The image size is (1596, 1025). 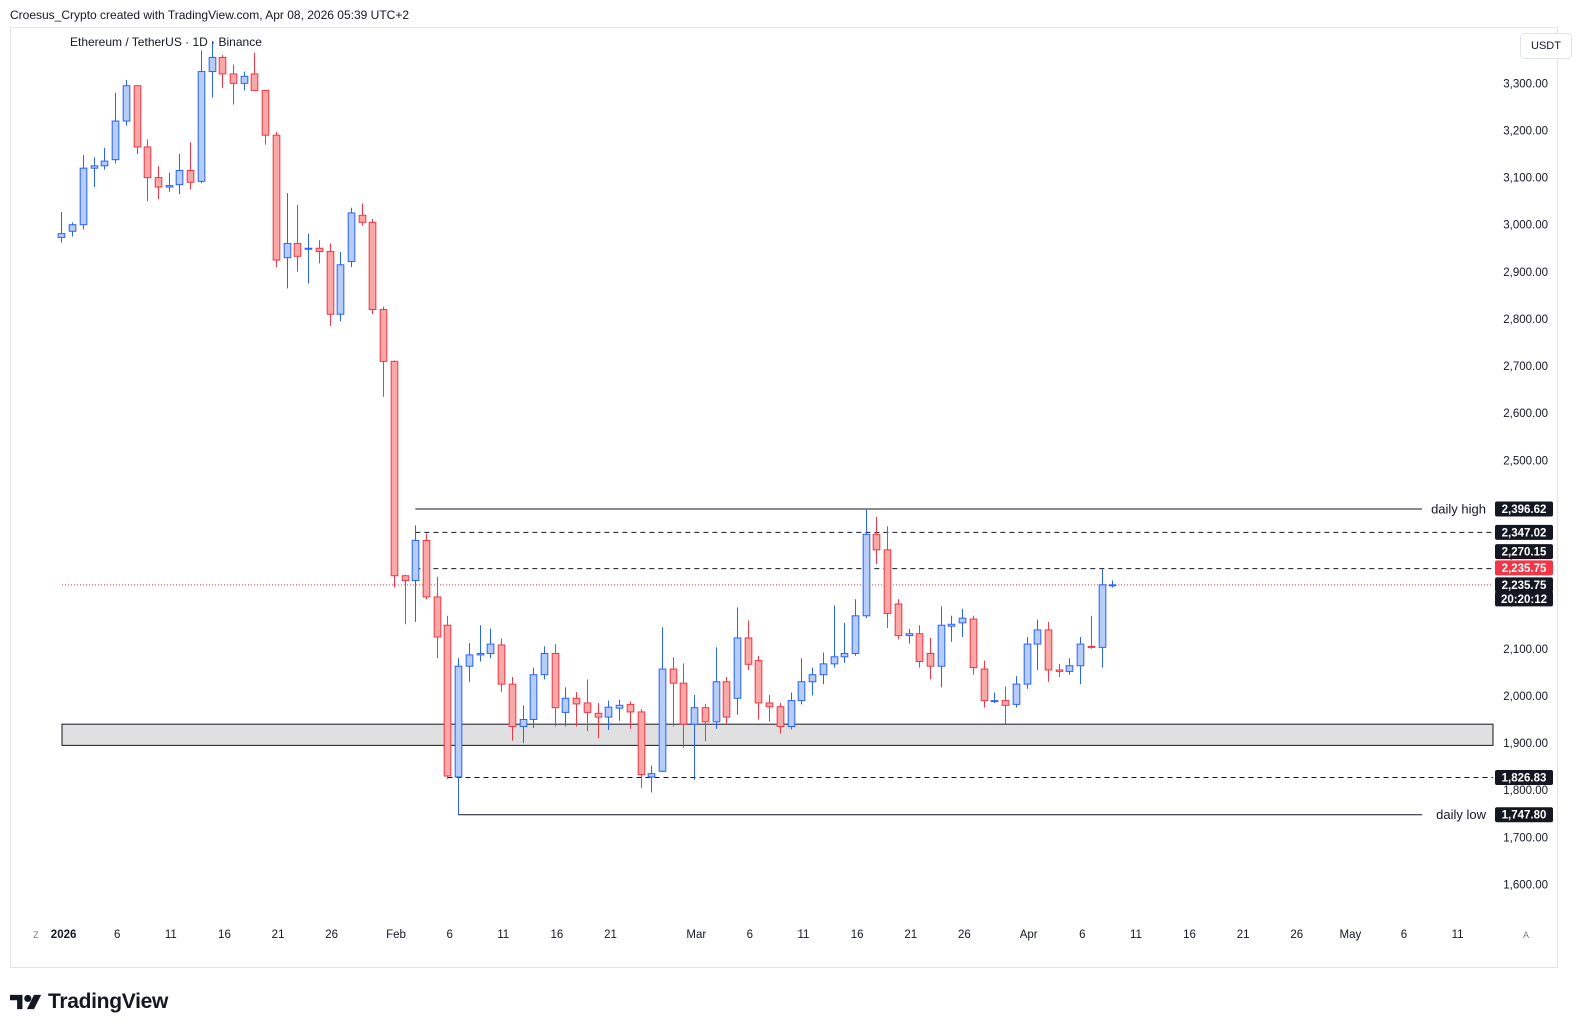 I want to click on currency-selector: USDT, so click(x=1546, y=46).